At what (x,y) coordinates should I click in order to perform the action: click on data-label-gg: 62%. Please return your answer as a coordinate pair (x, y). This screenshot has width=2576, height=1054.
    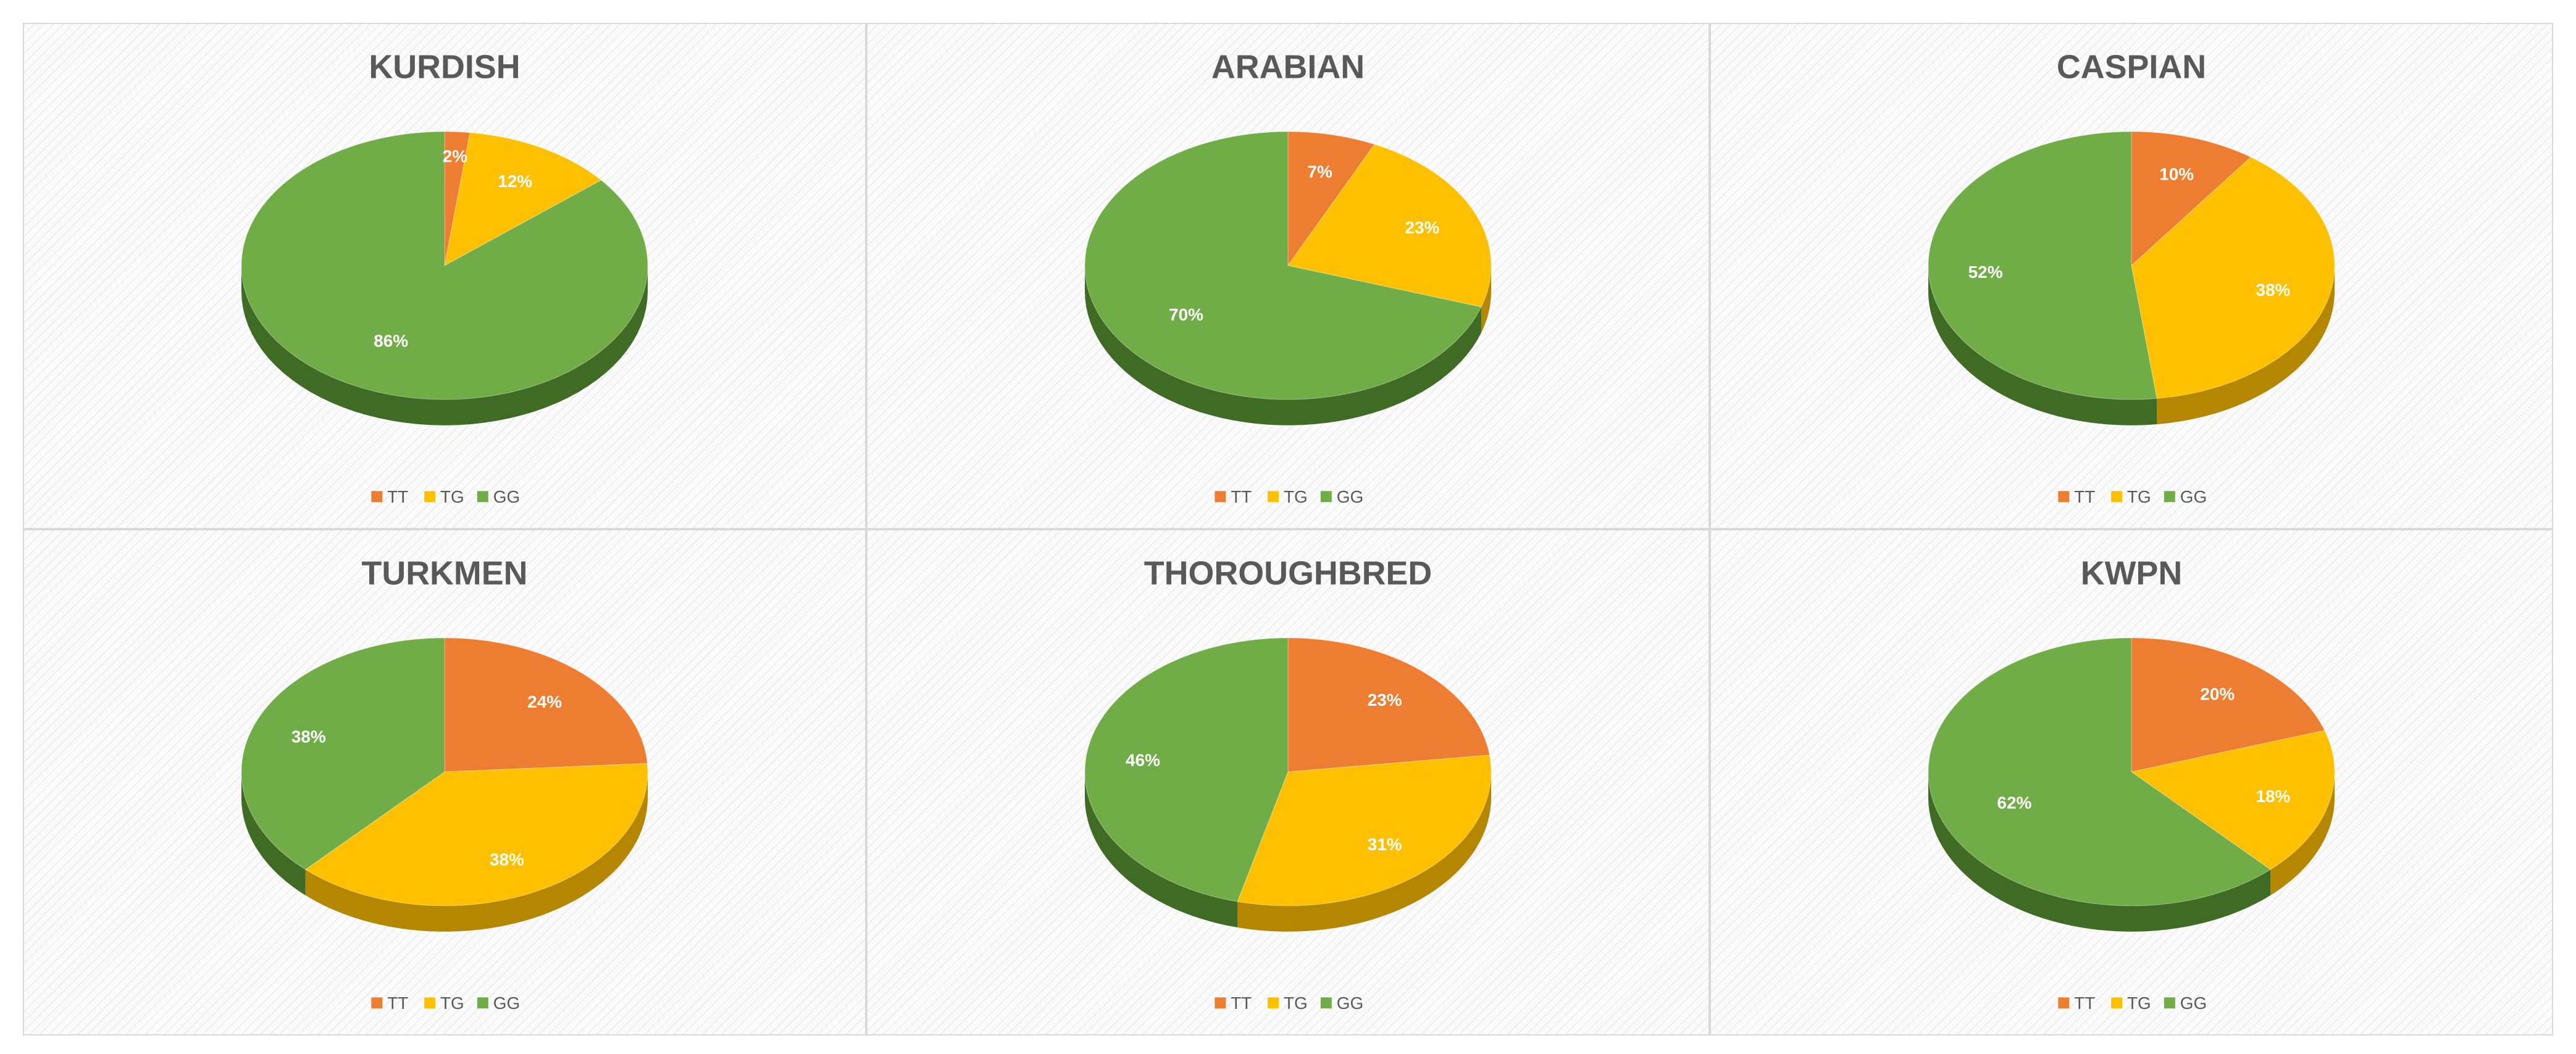
    Looking at the image, I should click on (2014, 803).